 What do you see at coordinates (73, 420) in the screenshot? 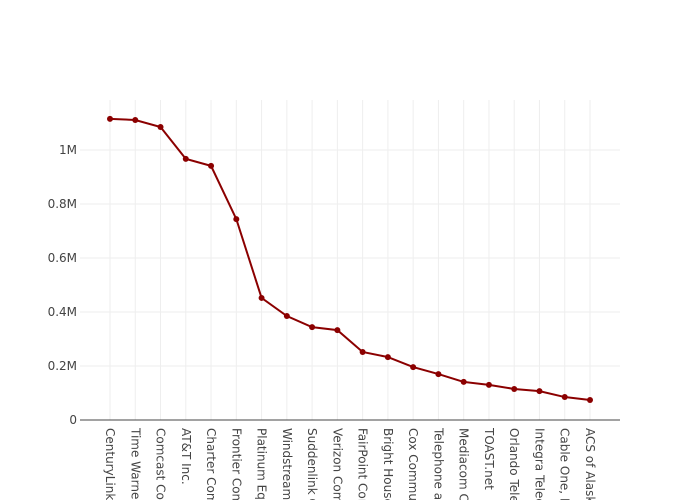
I see `y-tick-label: 0` at bounding box center [73, 420].